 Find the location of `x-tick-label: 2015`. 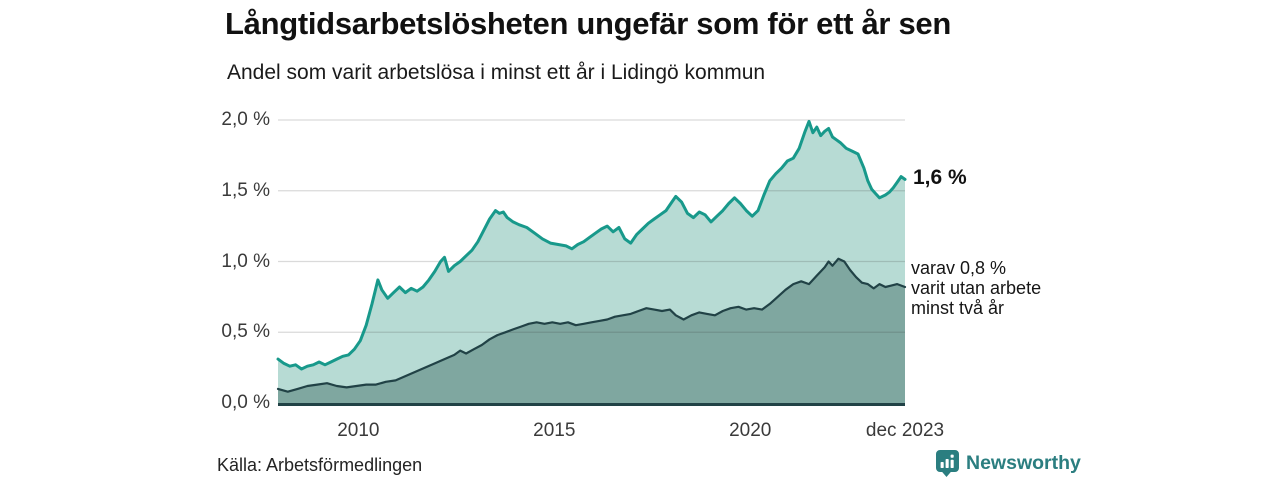

x-tick-label: 2015 is located at coordinates (554, 430).